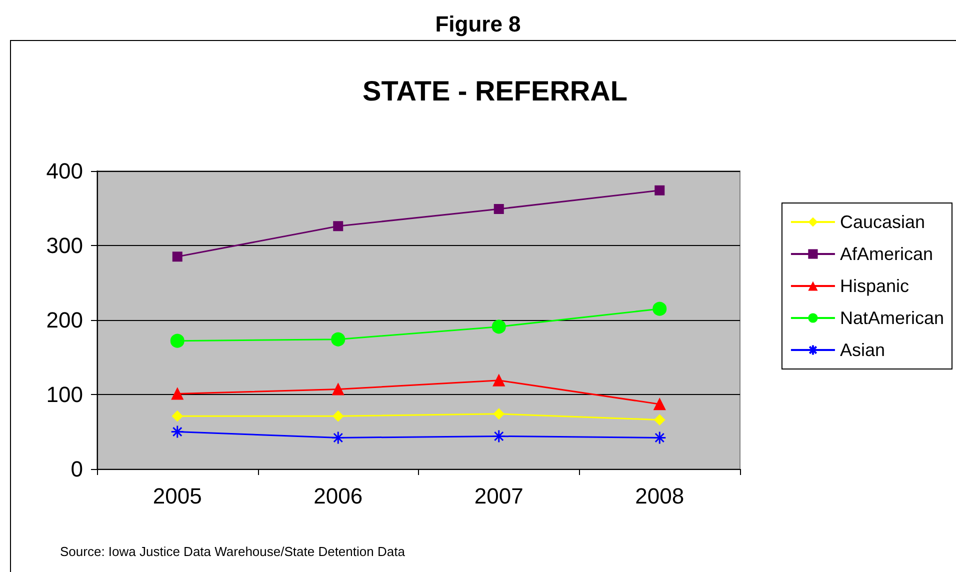 Image resolution: width=956 pixels, height=572 pixels. Describe the element at coordinates (76, 469) in the screenshot. I see `y-tick-label: 0` at that location.